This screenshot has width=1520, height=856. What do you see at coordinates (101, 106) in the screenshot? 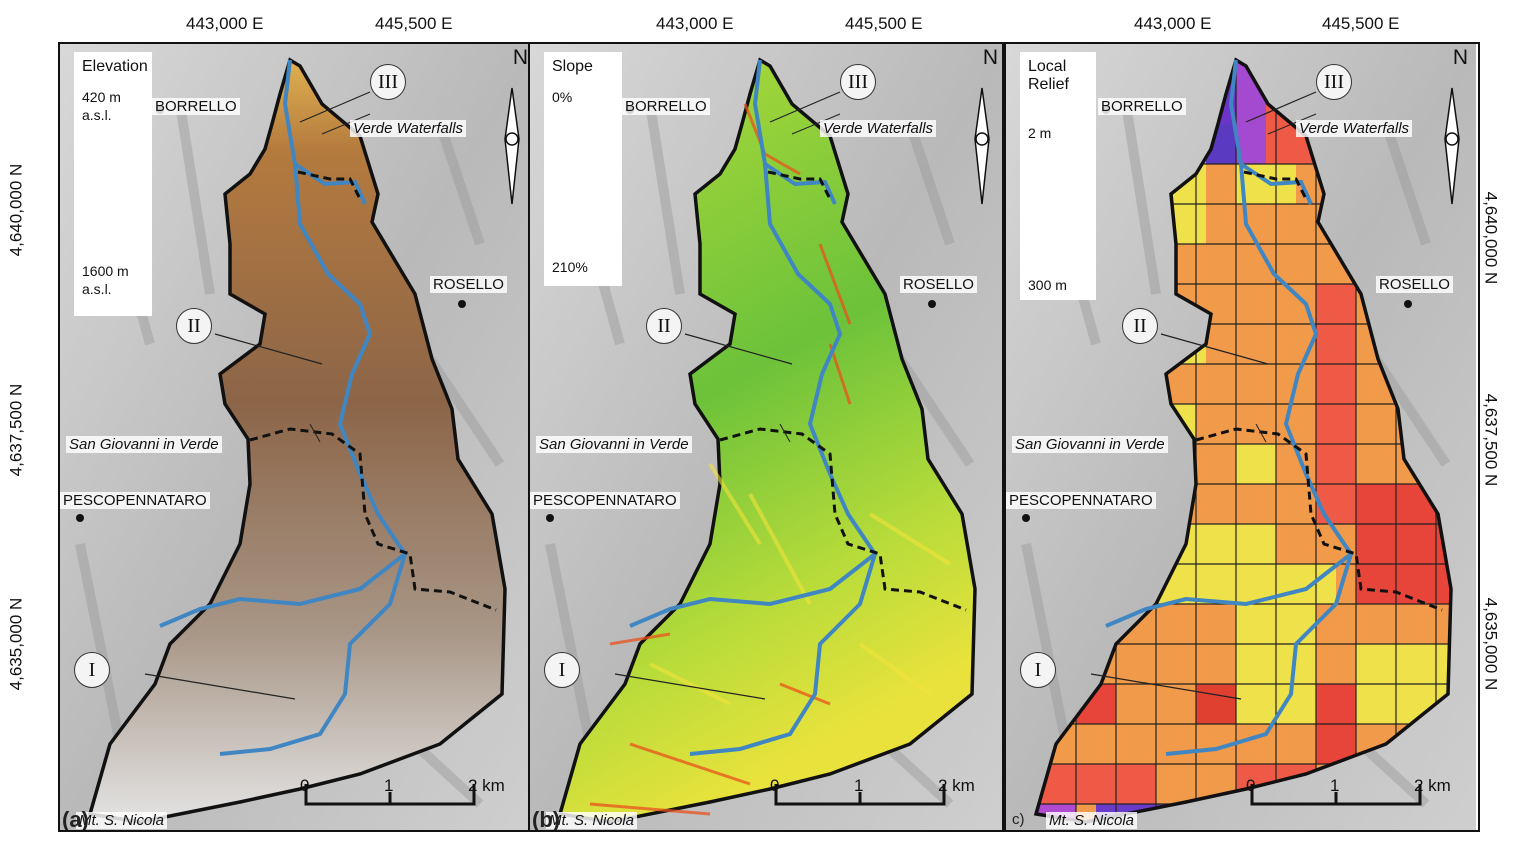
I see `legend-min: 420 m a.s.l.` at bounding box center [101, 106].